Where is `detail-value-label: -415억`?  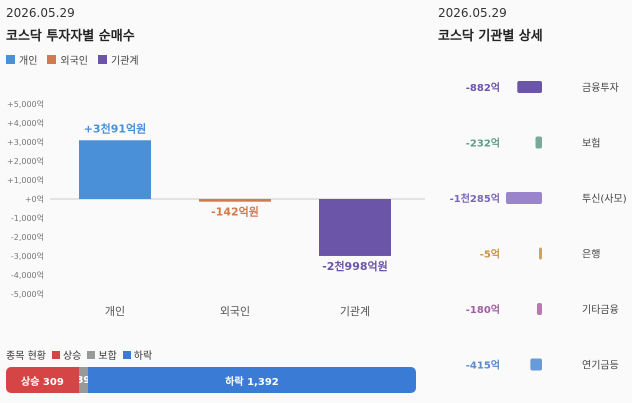
detail-value-label: -415억 is located at coordinates (483, 366).